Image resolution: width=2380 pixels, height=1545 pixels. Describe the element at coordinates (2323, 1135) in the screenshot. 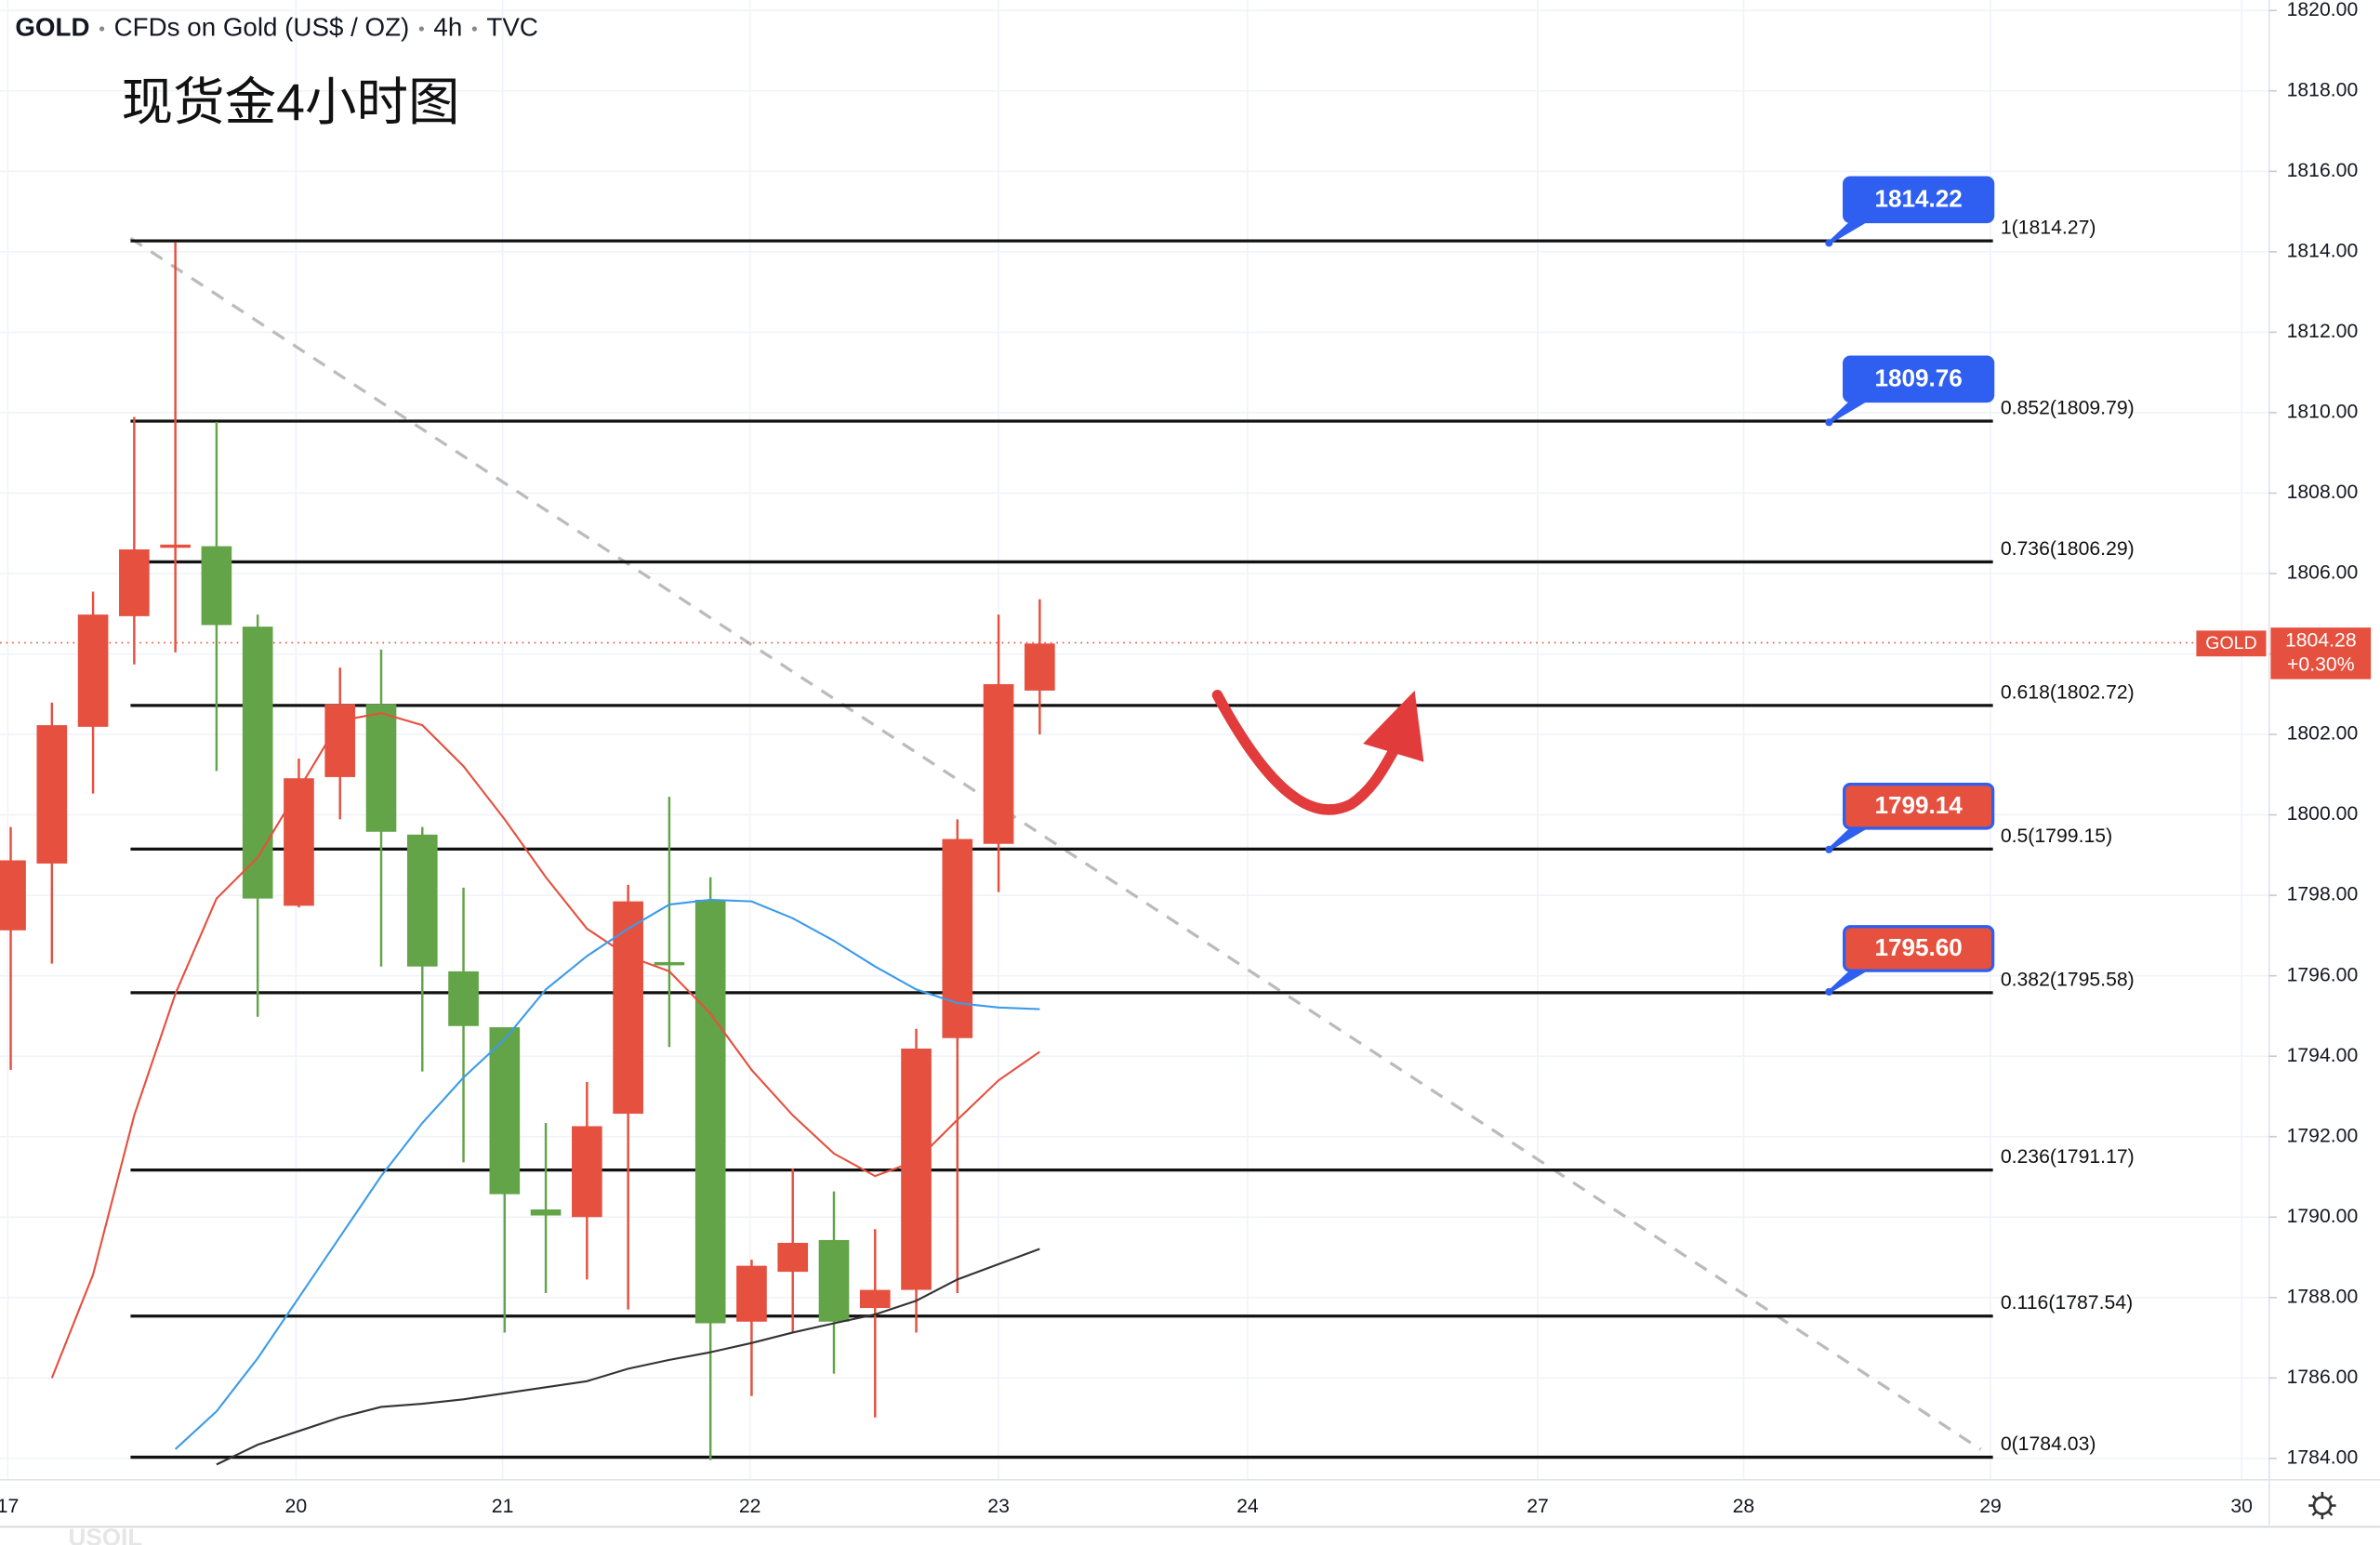

I see `y-tick-label: 1792.00` at that location.